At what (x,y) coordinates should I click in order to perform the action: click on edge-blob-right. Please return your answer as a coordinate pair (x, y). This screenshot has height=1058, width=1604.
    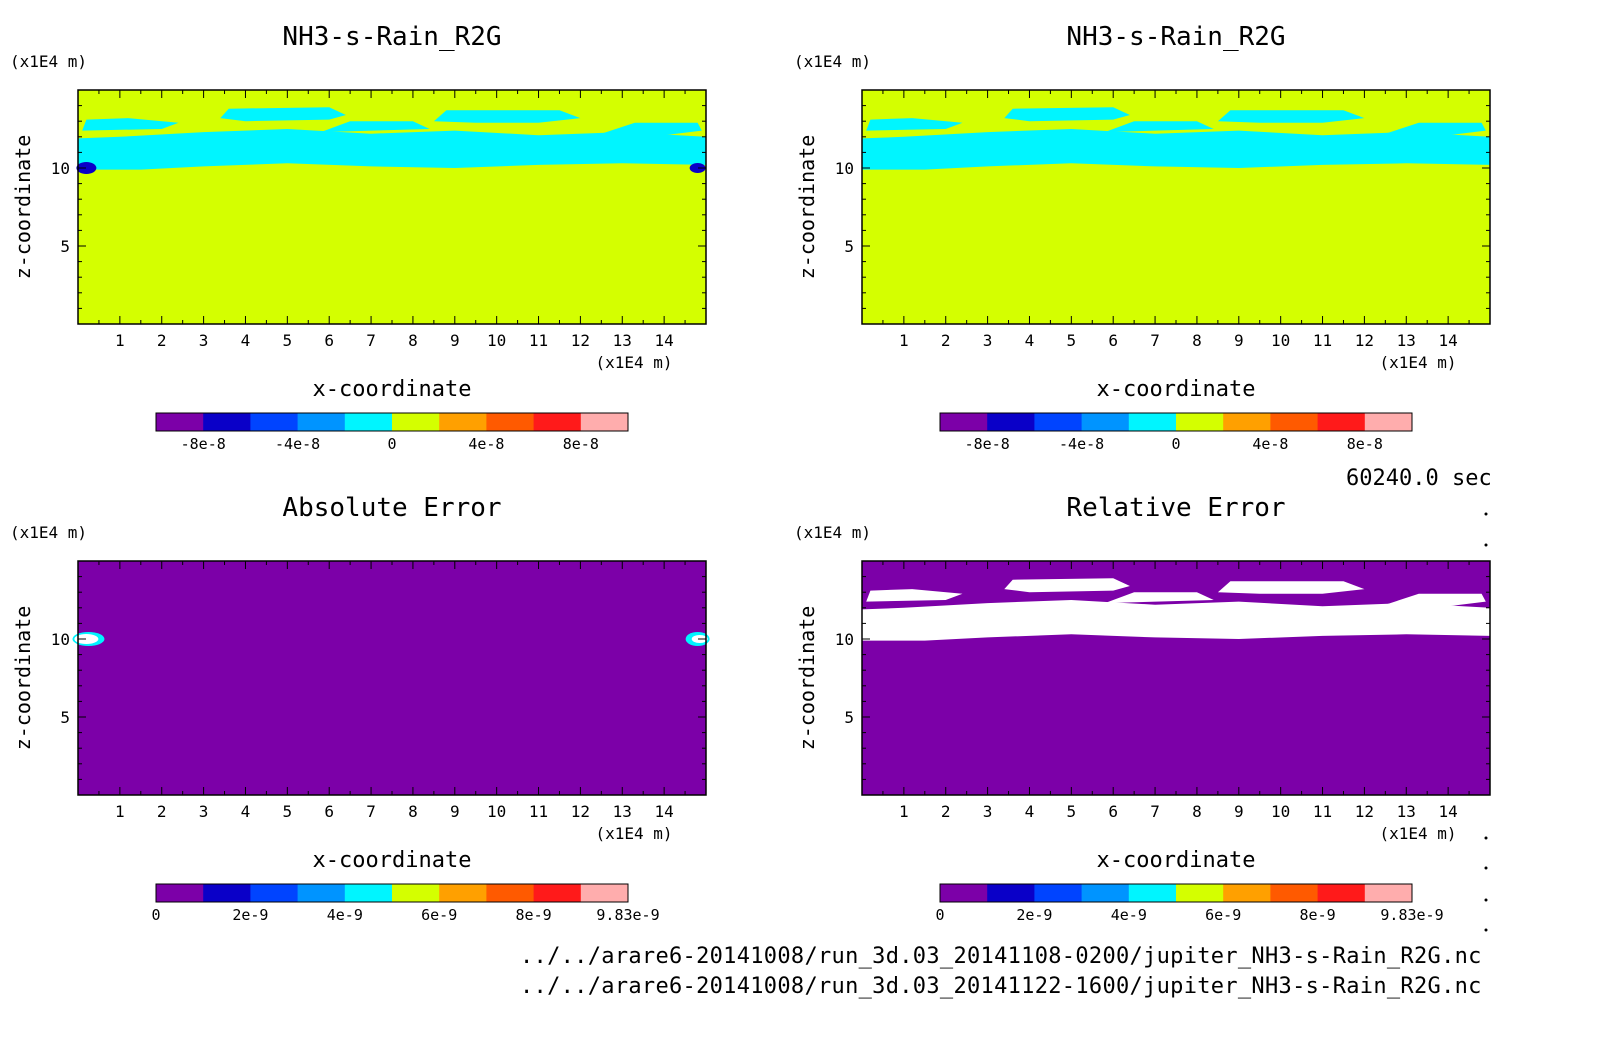
    Looking at the image, I should click on (697, 168).